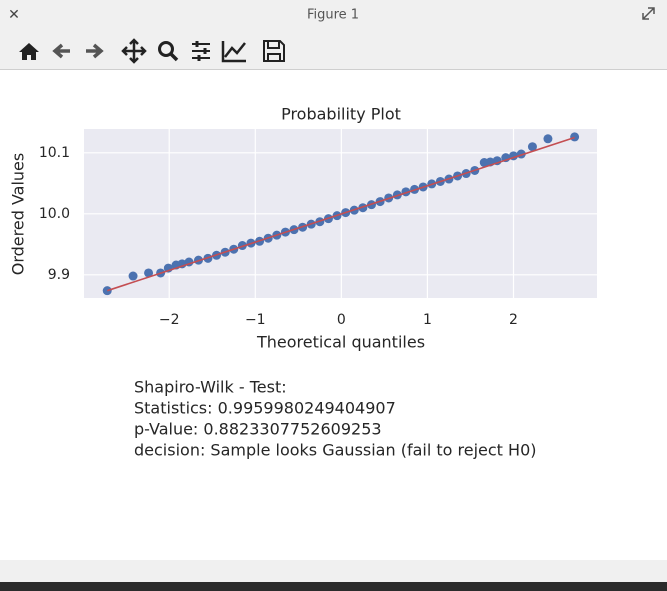  What do you see at coordinates (233, 52) in the screenshot?
I see `axes-button` at bounding box center [233, 52].